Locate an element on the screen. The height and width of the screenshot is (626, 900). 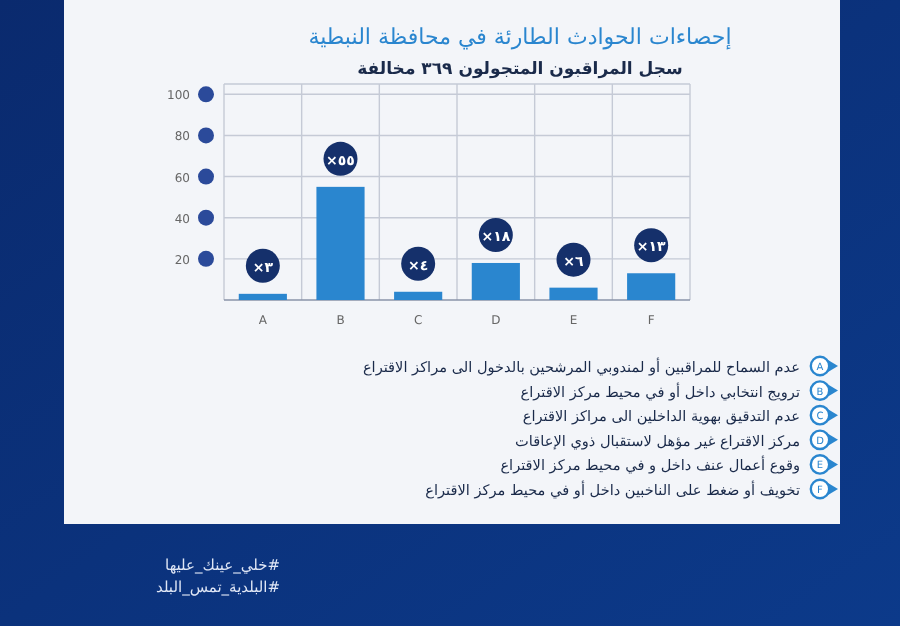
chart-title: إحصاءات الحوادث الطارئة في محافظة النبطية is located at coordinates (520, 37).